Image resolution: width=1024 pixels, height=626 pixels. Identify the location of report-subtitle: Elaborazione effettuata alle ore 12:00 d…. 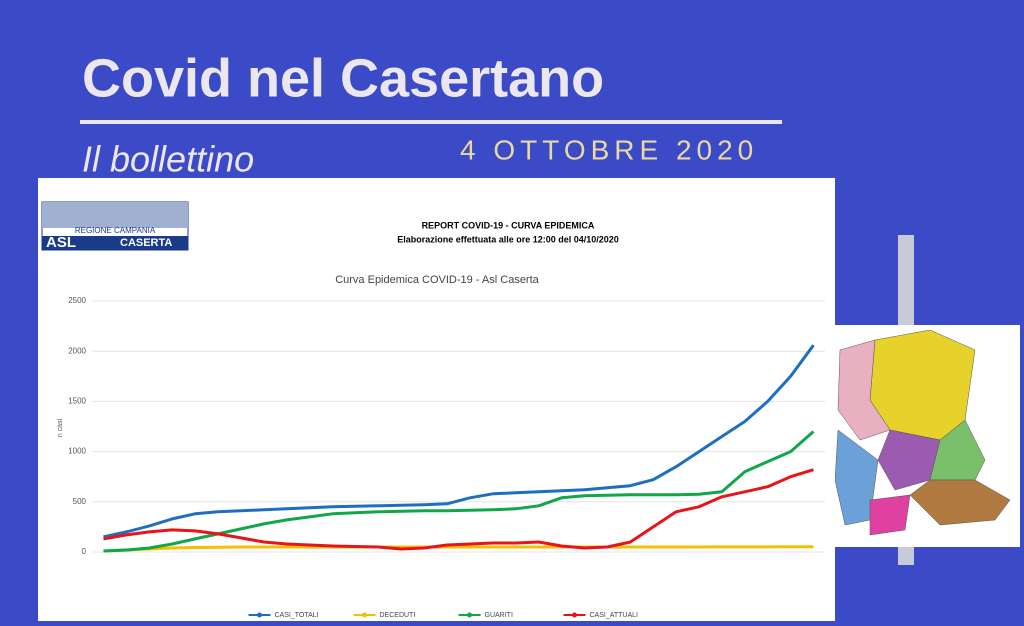
(508, 239).